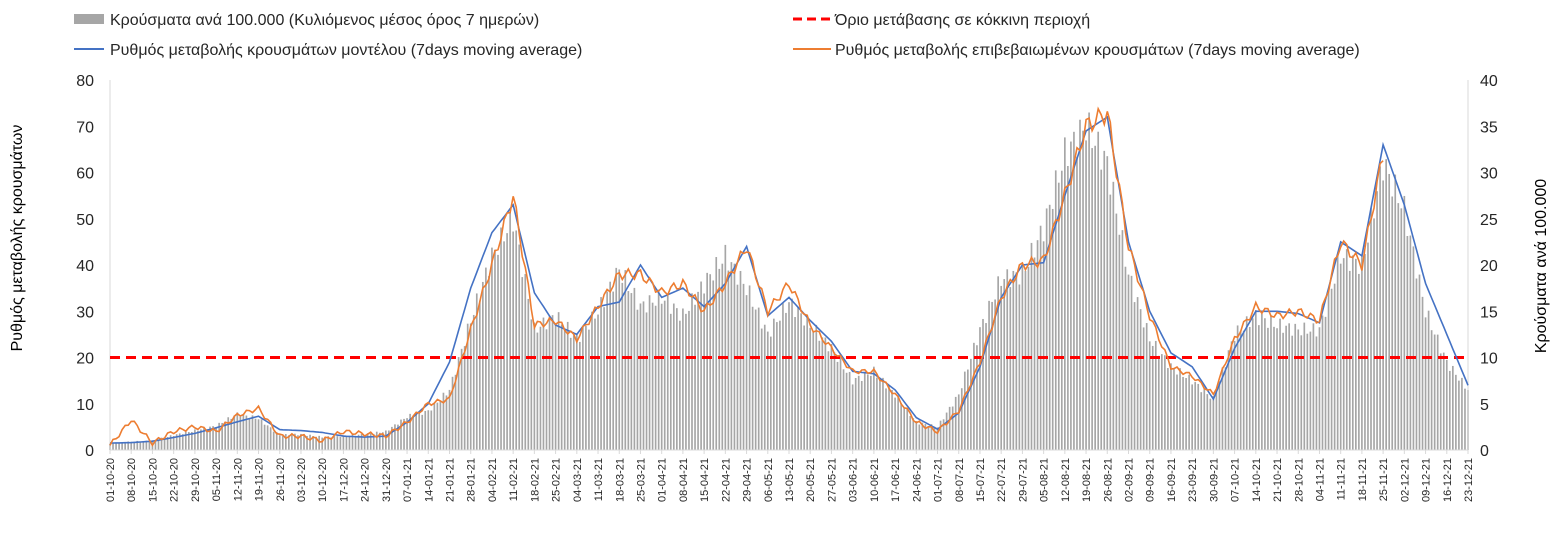 The height and width of the screenshot is (538, 1566). What do you see at coordinates (960, 480) in the screenshot?
I see `x-tick-label: 08-07-21` at bounding box center [960, 480].